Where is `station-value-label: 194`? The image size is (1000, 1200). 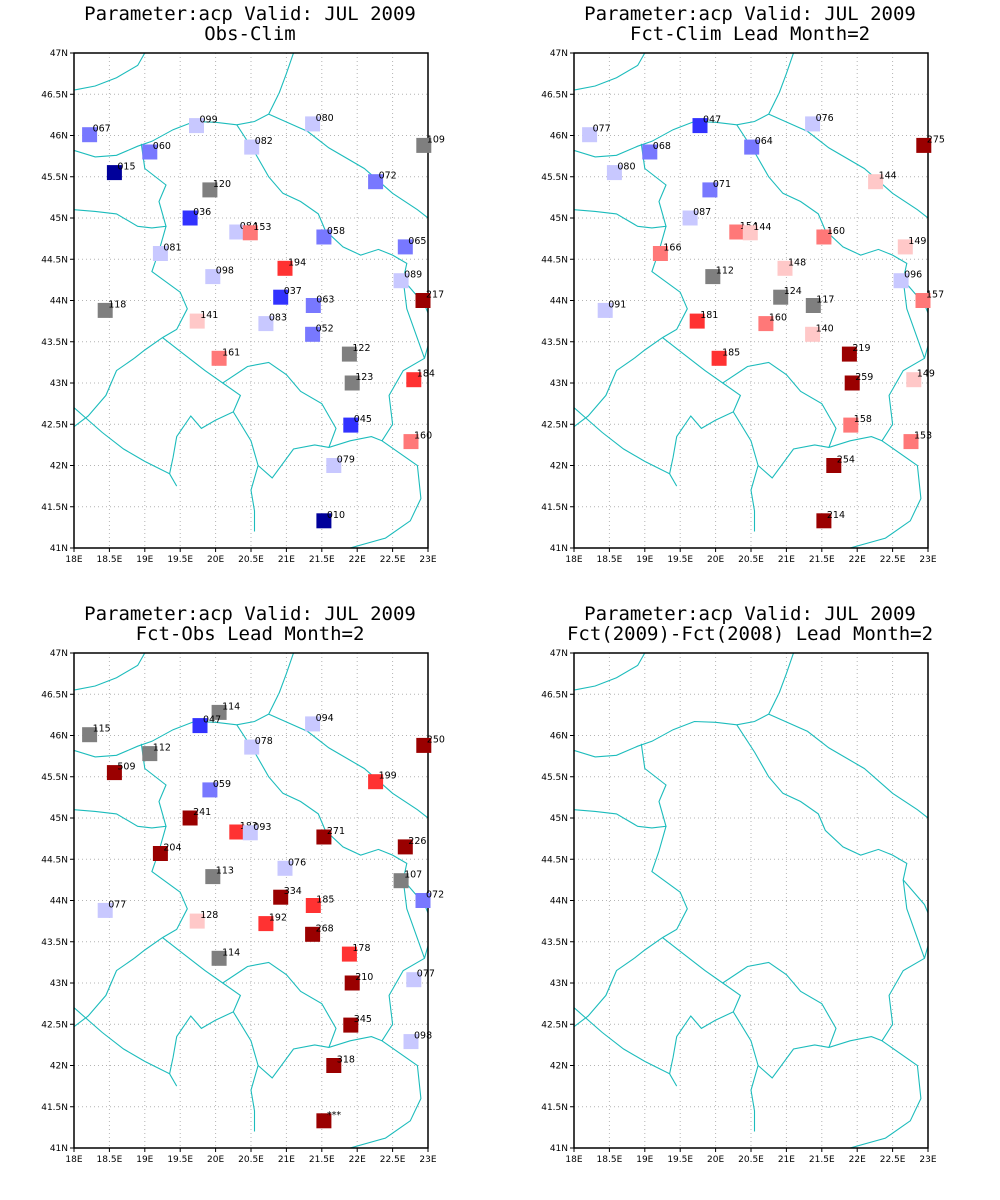 station-value-label: 194 is located at coordinates (297, 262).